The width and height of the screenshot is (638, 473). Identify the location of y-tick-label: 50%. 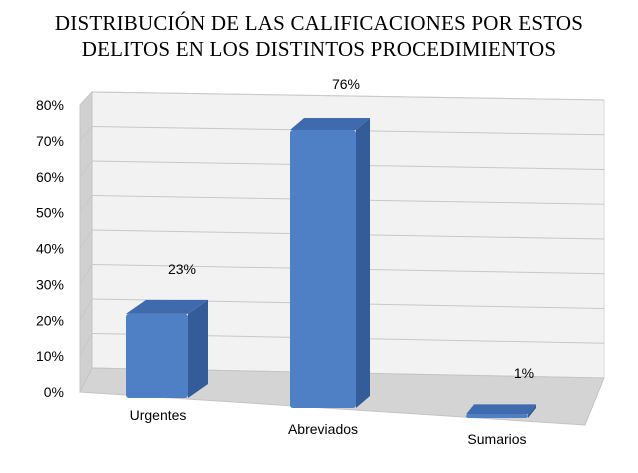
(50, 213).